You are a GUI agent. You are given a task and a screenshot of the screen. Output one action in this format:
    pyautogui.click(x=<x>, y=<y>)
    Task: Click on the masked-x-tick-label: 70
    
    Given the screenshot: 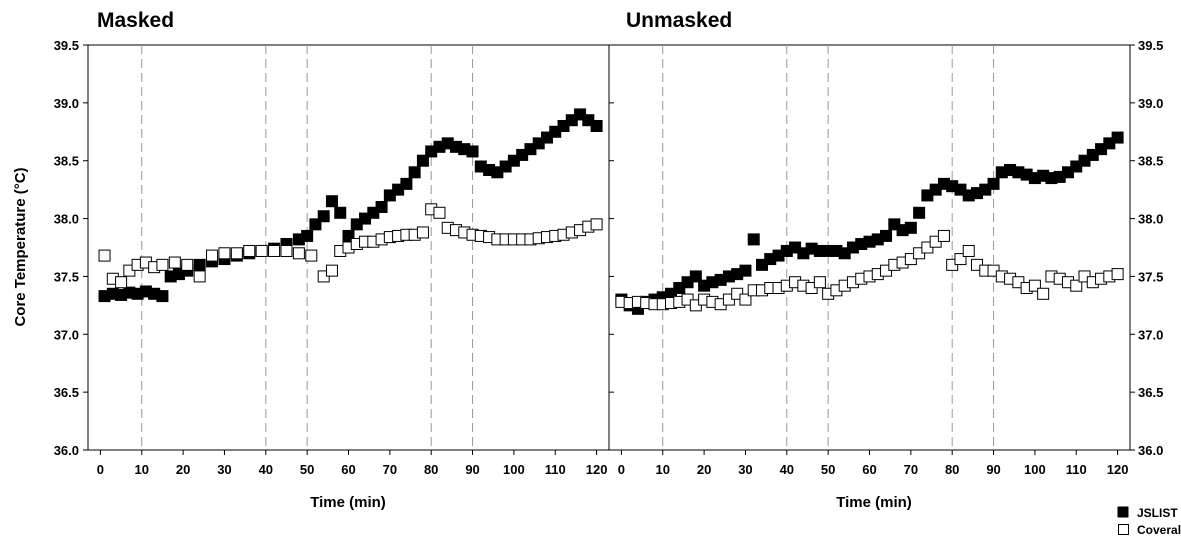 What is the action you would take?
    pyautogui.click(x=390, y=469)
    